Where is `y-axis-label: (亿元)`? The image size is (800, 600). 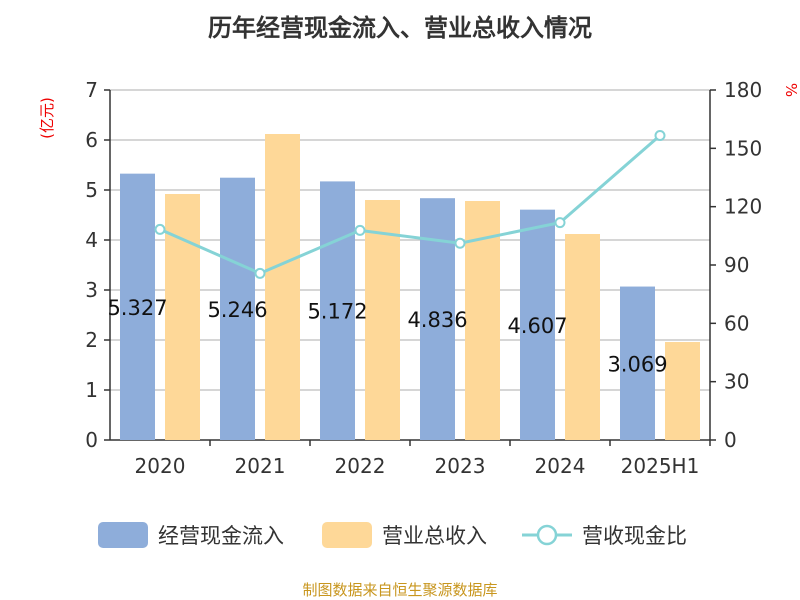 y-axis-label: (亿元) is located at coordinates (47, 118).